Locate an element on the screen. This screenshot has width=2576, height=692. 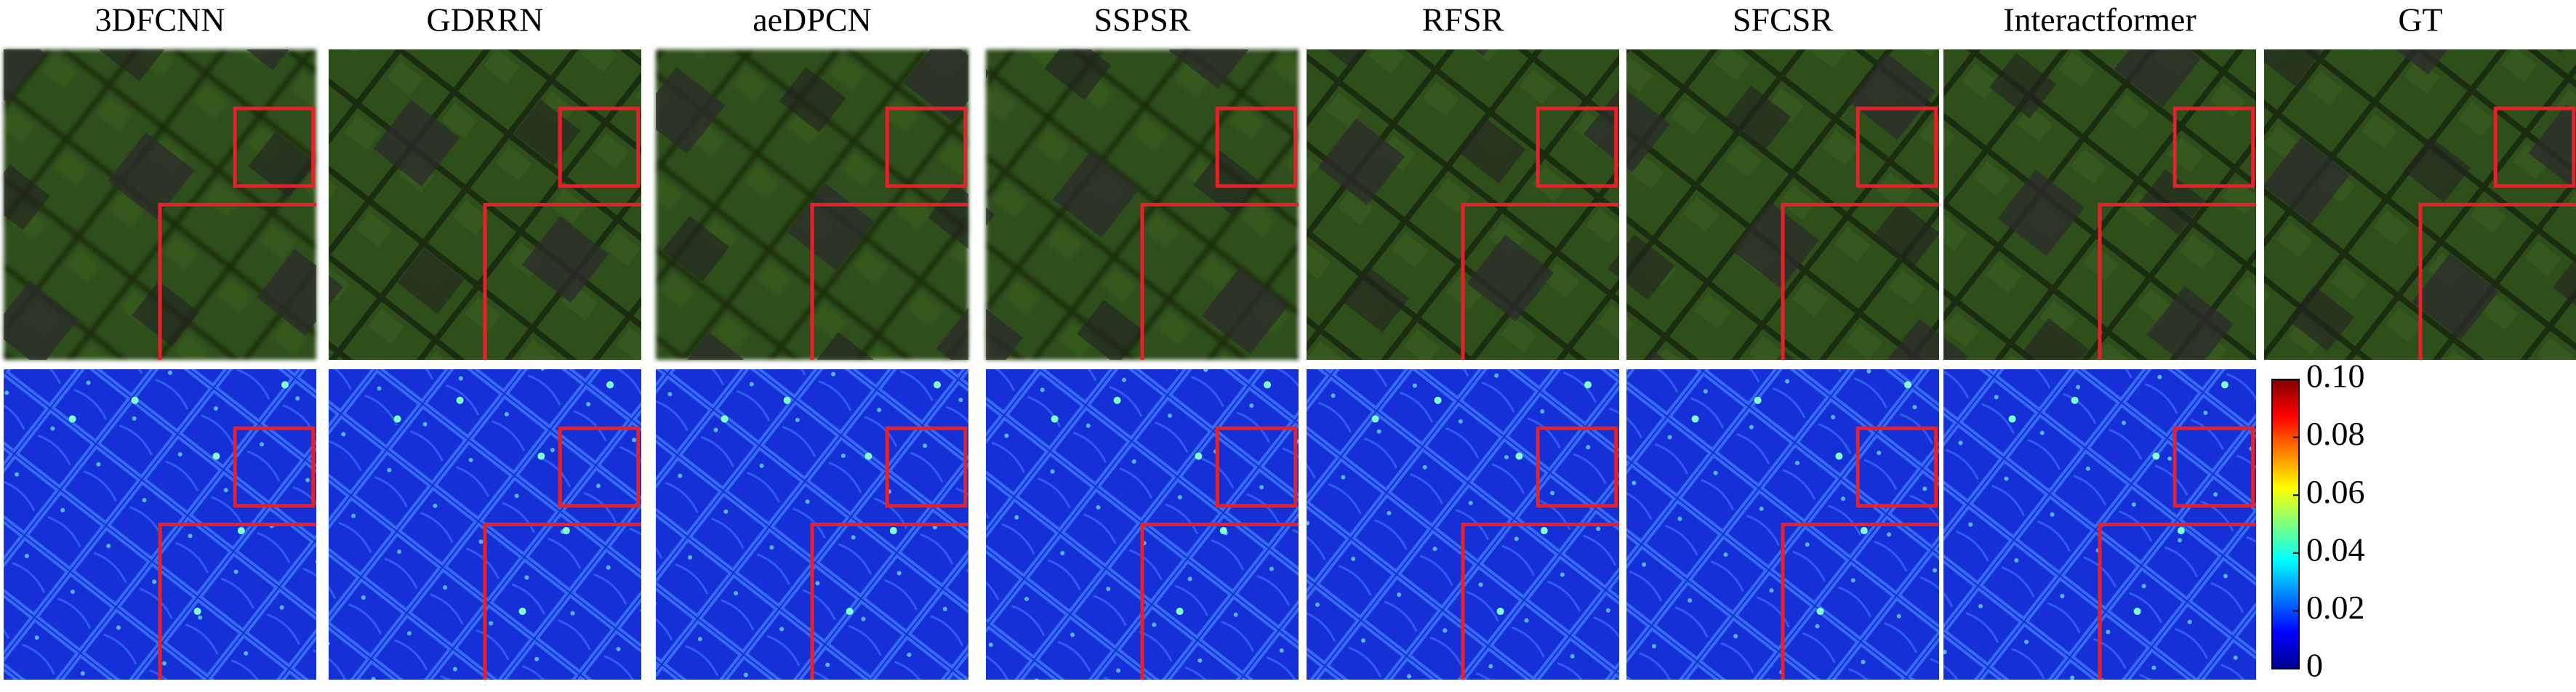
column-title: GDRRN is located at coordinates (484, 20).